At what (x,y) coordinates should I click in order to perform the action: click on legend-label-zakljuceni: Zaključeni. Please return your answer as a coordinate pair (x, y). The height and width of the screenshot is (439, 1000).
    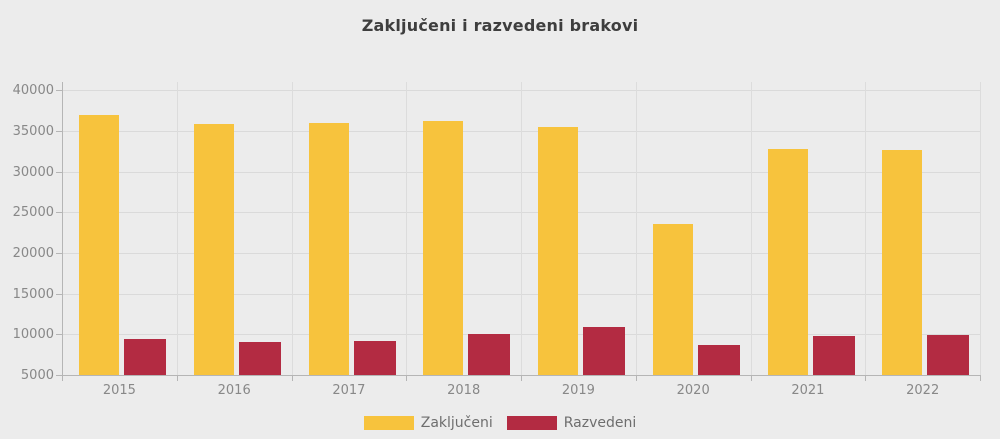
    Looking at the image, I should click on (456, 423).